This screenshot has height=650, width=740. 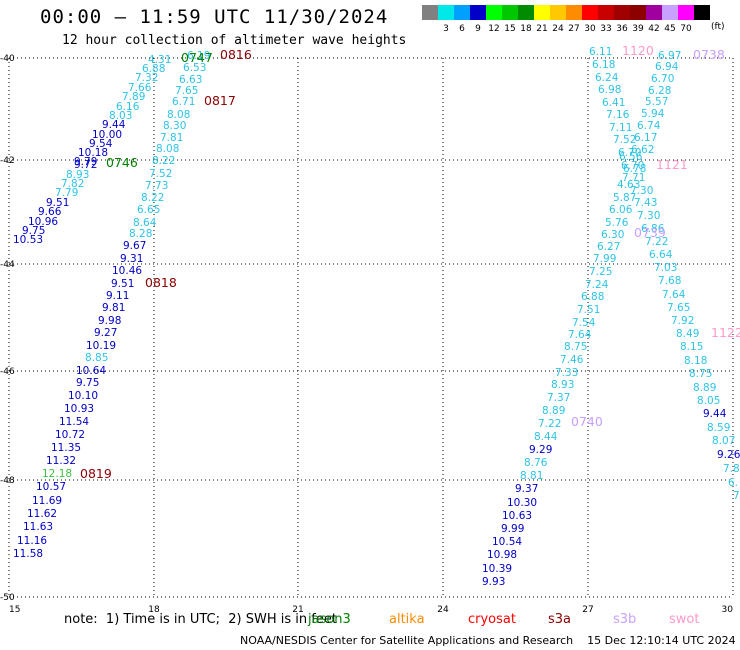 I want to click on wave-height-value: 9.79, so click(x=85, y=162).